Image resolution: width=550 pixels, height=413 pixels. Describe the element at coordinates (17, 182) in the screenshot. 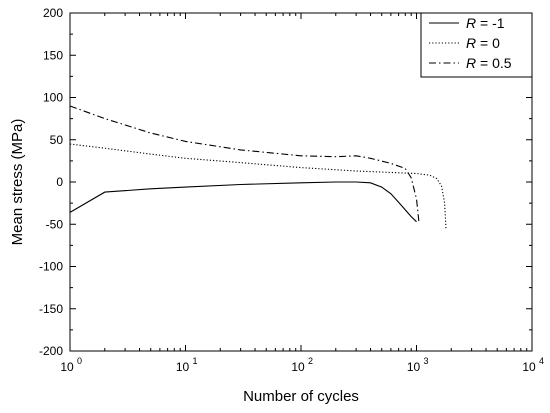

I see `y-axis-title: Mean stress (MPa)` at that location.